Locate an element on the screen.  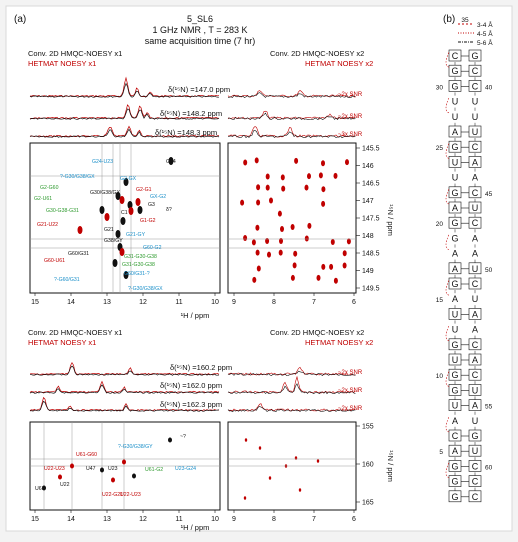
residue-number: 45 is located at coordinates (489, 194).